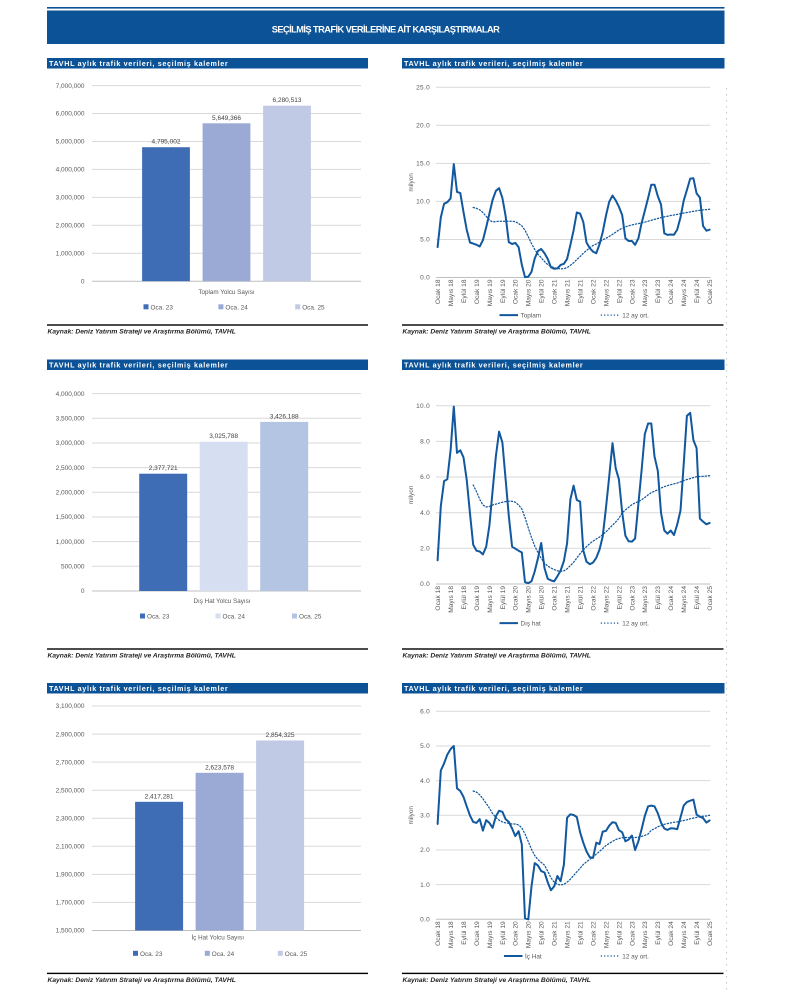  Describe the element at coordinates (280, 735) in the screenshot. I see `svg-text: 2,854,325` at that location.